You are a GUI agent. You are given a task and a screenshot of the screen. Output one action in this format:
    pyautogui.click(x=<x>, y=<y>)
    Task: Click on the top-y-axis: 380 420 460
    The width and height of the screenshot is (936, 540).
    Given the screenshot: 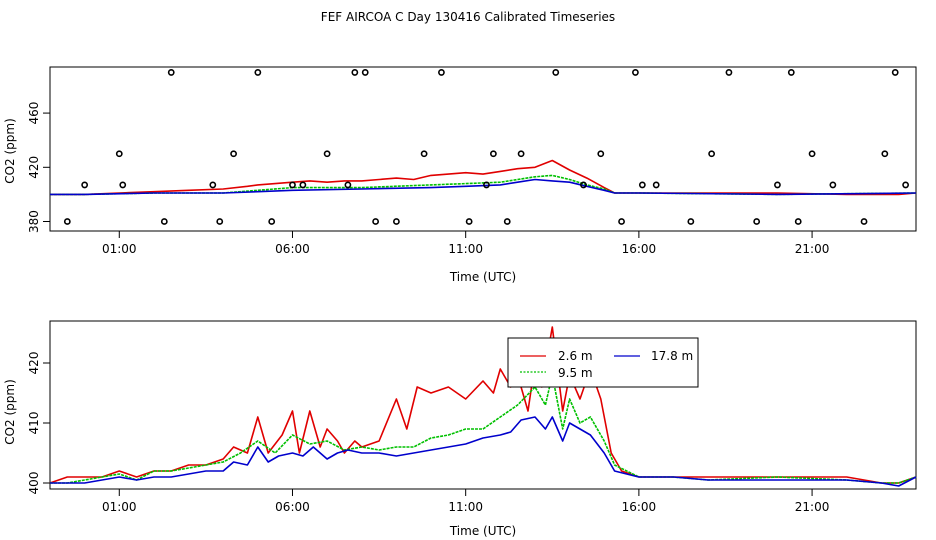 What is the action you would take?
    pyautogui.click(x=38, y=167)
    